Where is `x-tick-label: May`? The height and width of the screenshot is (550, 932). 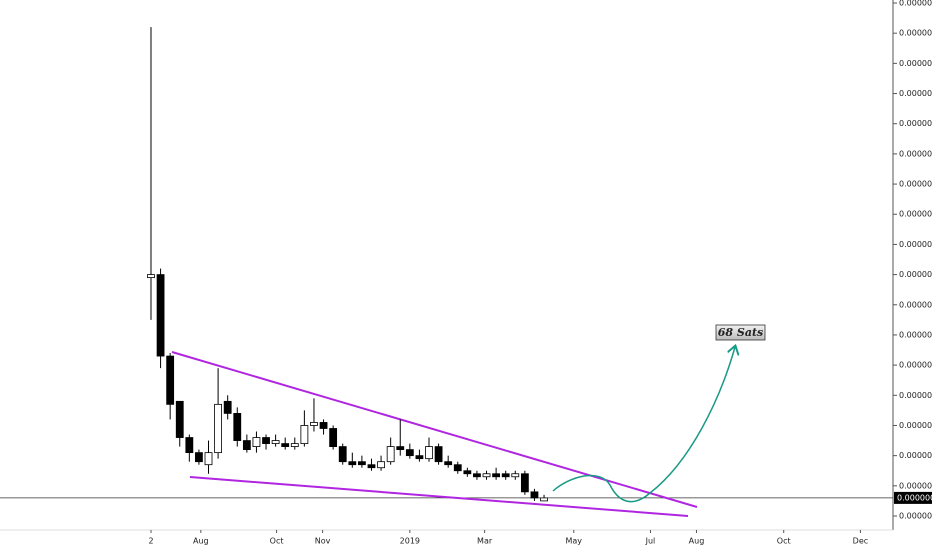 x-tick-label: May is located at coordinates (573, 541).